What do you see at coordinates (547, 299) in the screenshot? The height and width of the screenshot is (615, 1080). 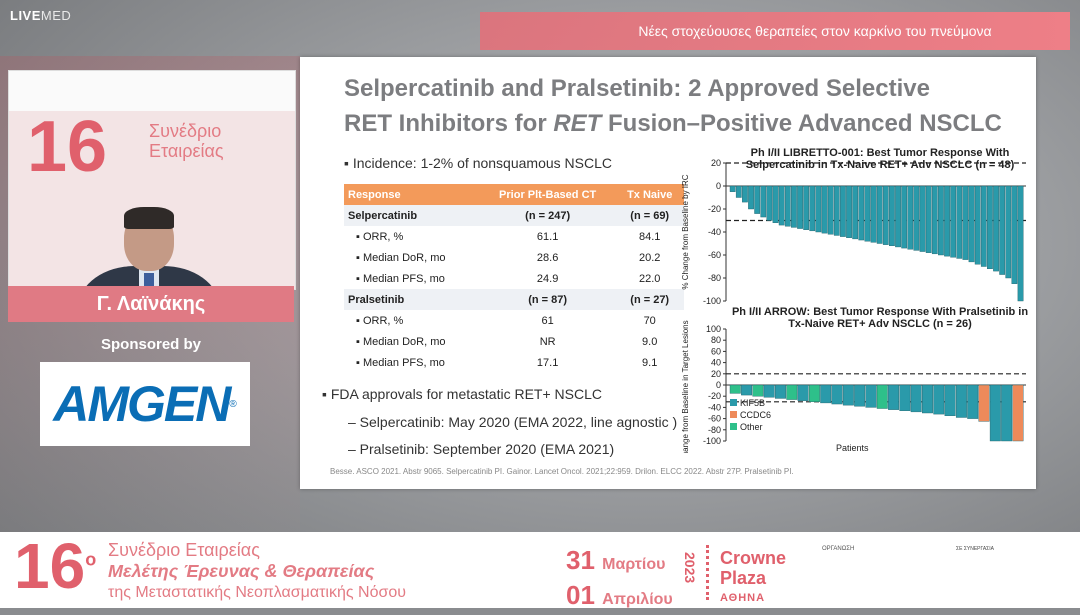 I see `table-cell: (n = 87)` at bounding box center [547, 299].